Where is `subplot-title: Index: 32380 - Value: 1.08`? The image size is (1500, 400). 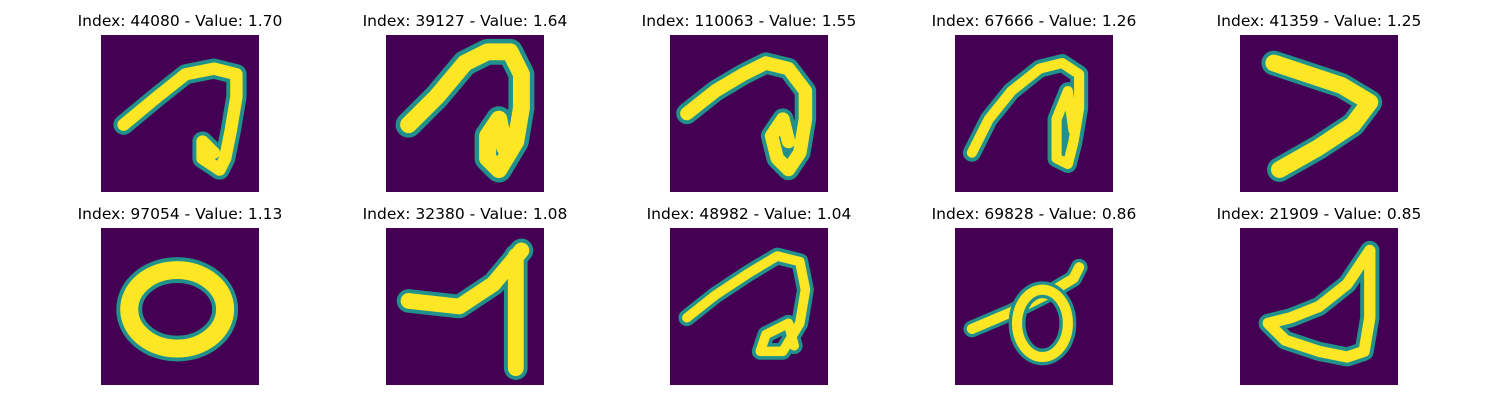
subplot-title: Index: 32380 - Value: 1.08 is located at coordinates (465, 214).